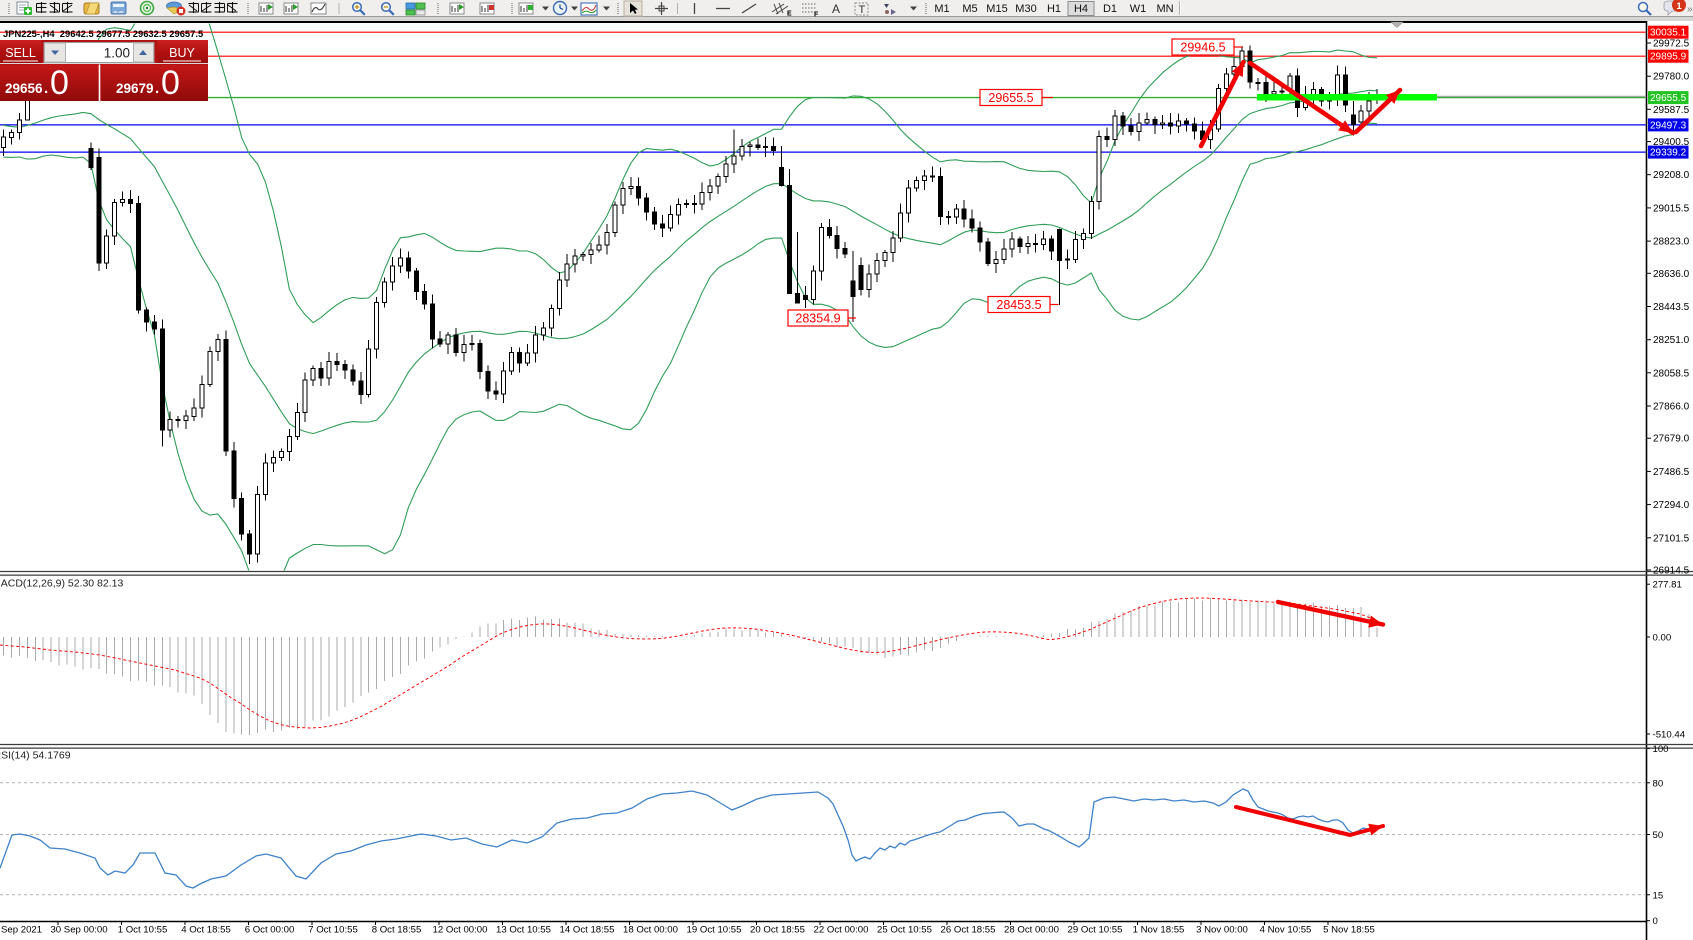 This screenshot has height=940, width=1693. What do you see at coordinates (333, 930) in the screenshot?
I see `svg-text: 7 Oct 10:55` at bounding box center [333, 930].